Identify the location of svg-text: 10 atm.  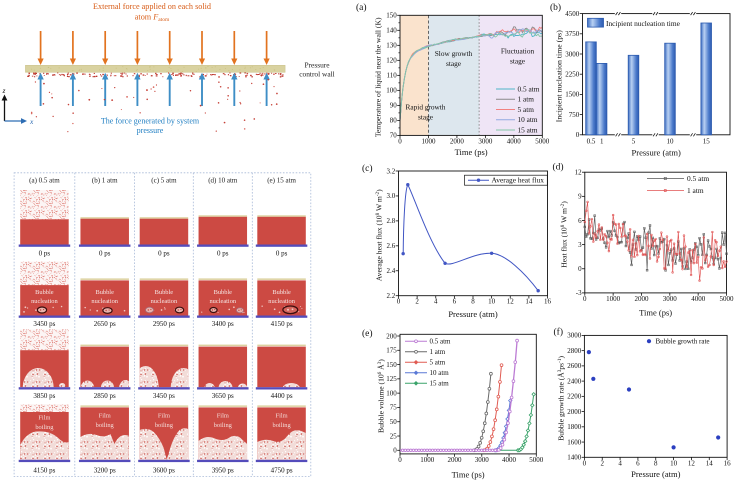
(528, 119).